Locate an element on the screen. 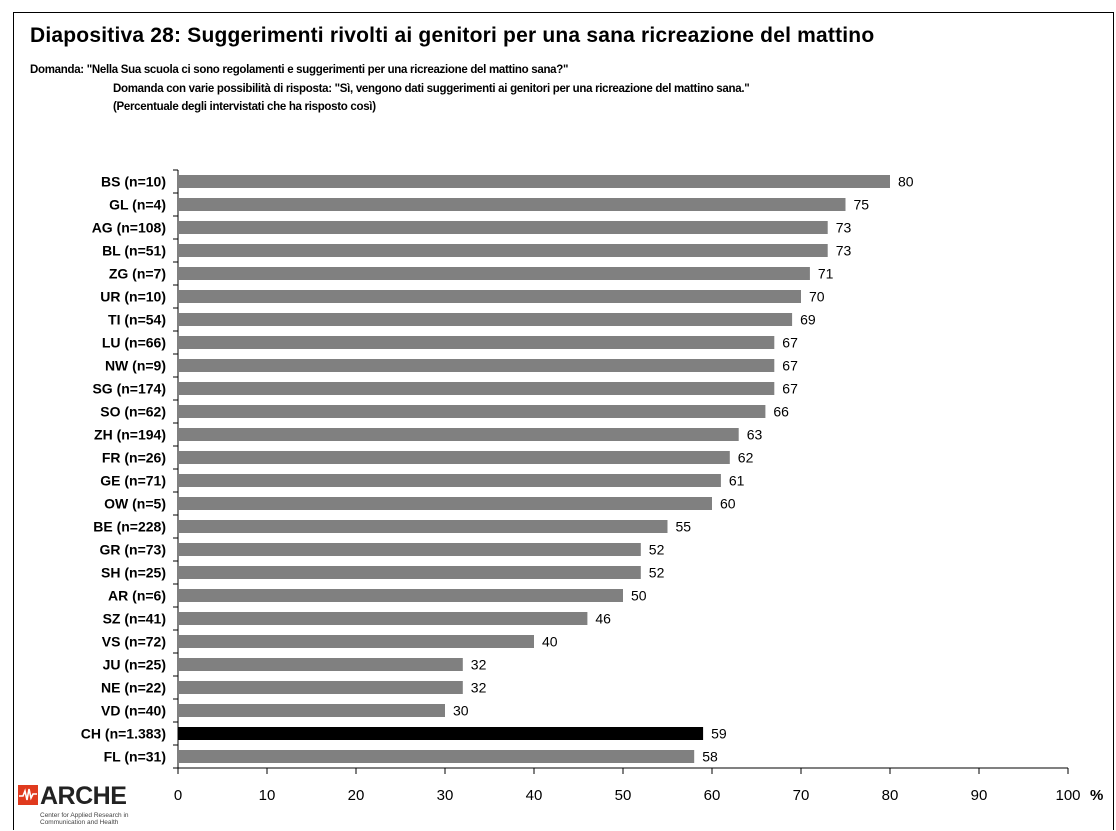 The width and height of the screenshot is (1116, 831). category-label: TI (n=54) is located at coordinates (137, 320).